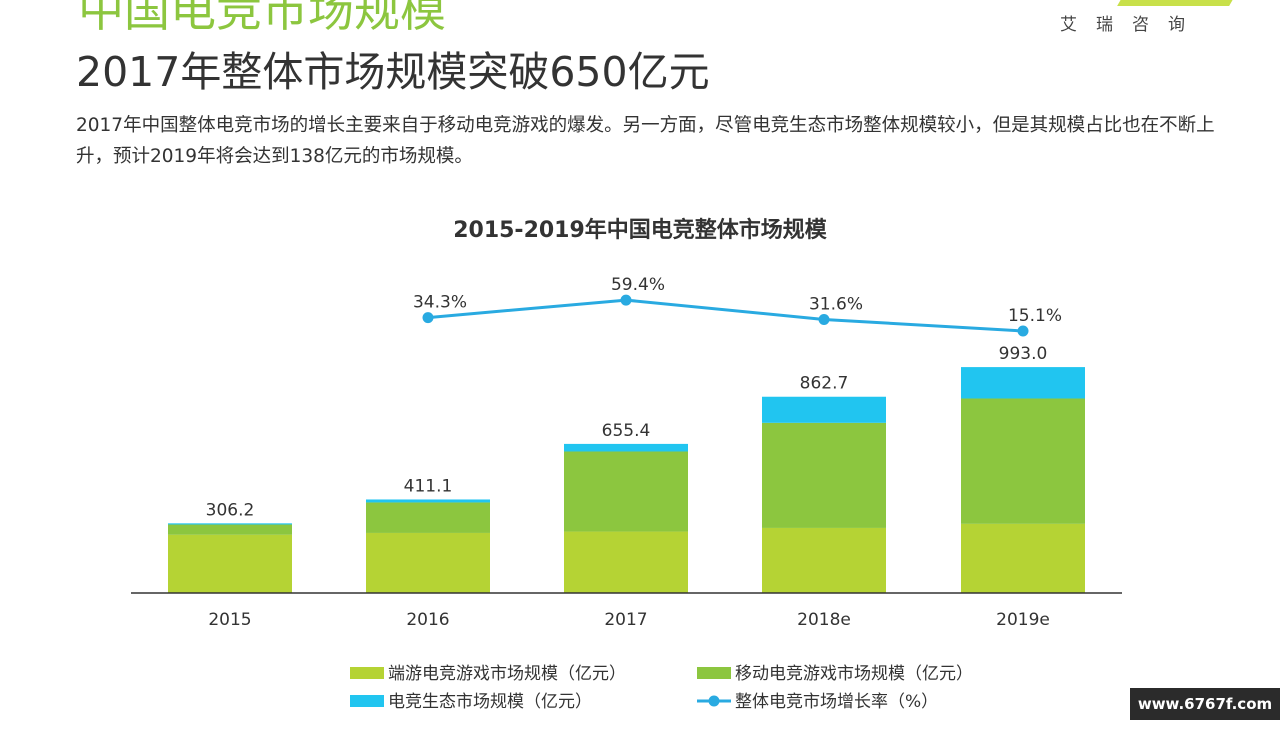 Image resolution: width=1280 pixels, height=732 pixels. Describe the element at coordinates (393, 72) in the screenshot. I see `page-headline: 2017年整体市场规模突破650亿元` at that location.